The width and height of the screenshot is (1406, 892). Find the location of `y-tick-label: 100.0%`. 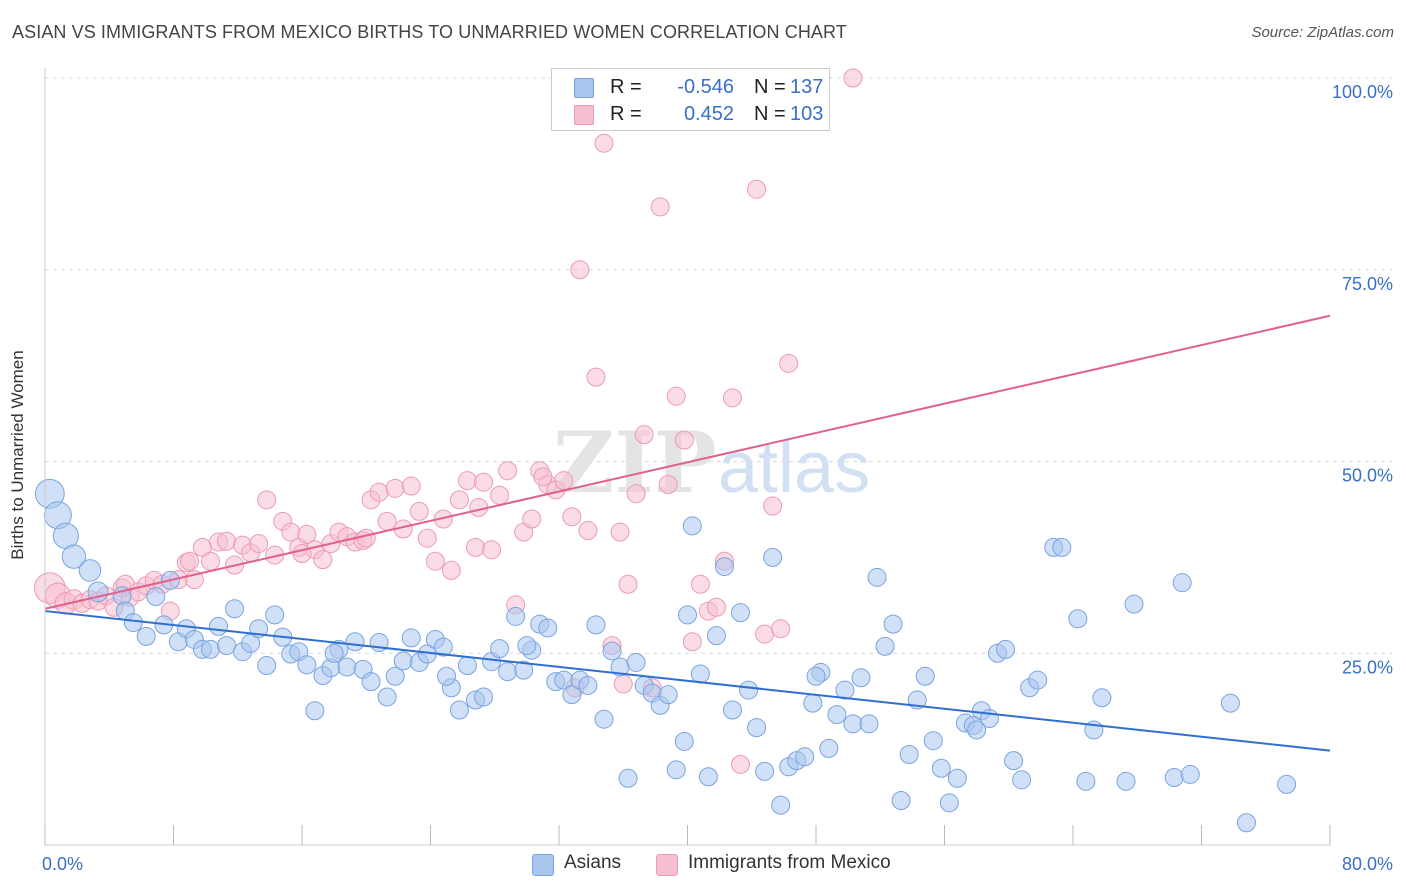

y-tick-label: 100.0% is located at coordinates (1362, 92).